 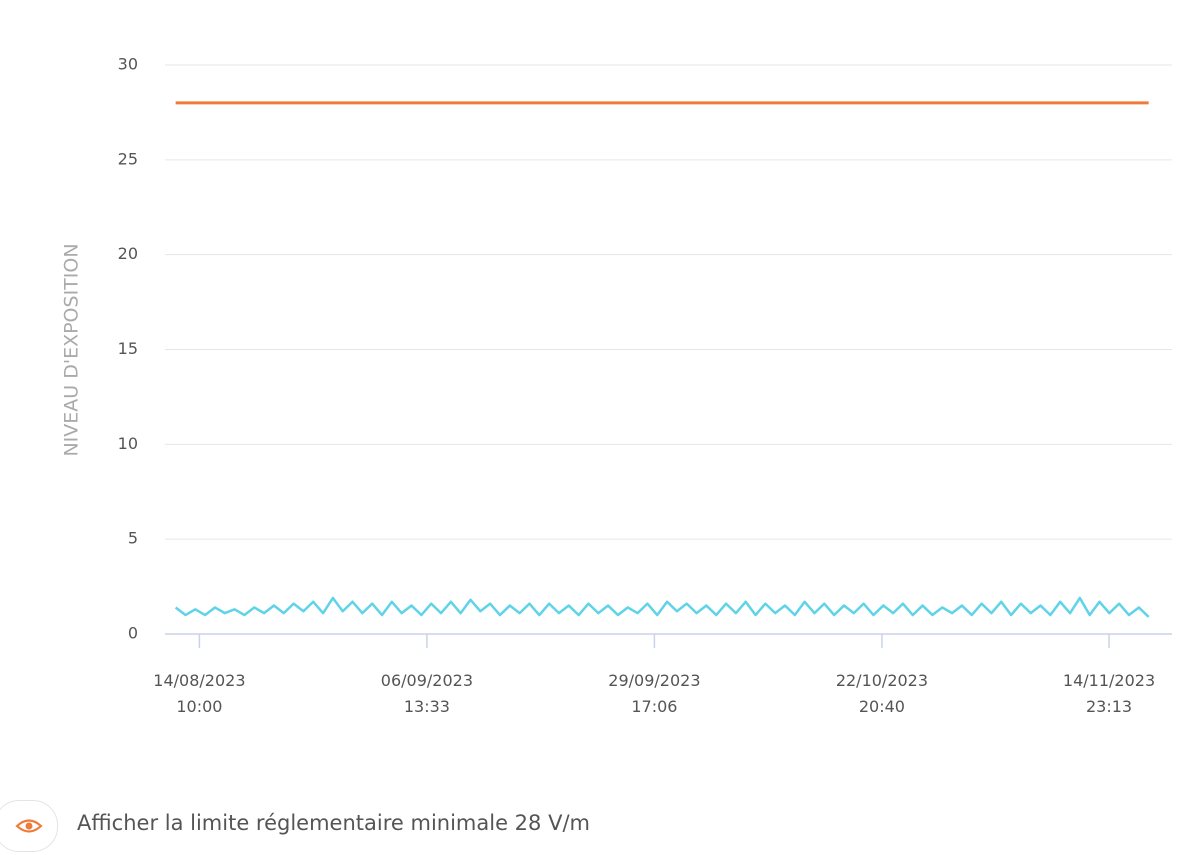 What do you see at coordinates (133, 538) in the screenshot?
I see `y-tick-label: 5` at bounding box center [133, 538].